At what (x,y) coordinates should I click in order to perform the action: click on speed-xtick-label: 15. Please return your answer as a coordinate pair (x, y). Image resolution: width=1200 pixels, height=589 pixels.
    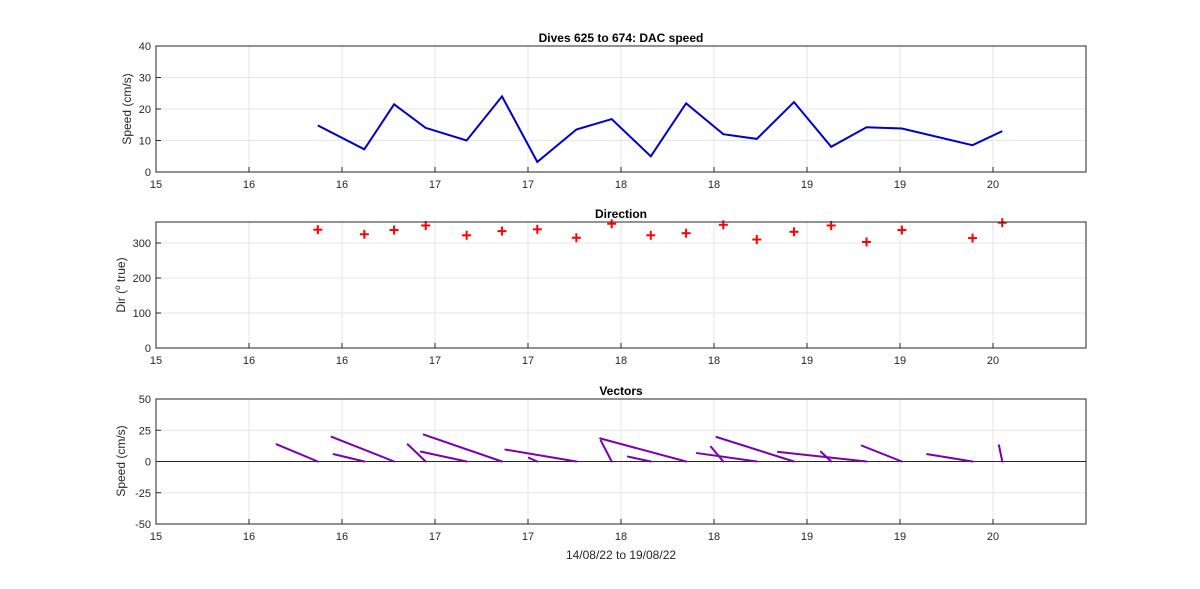
    Looking at the image, I should click on (156, 185).